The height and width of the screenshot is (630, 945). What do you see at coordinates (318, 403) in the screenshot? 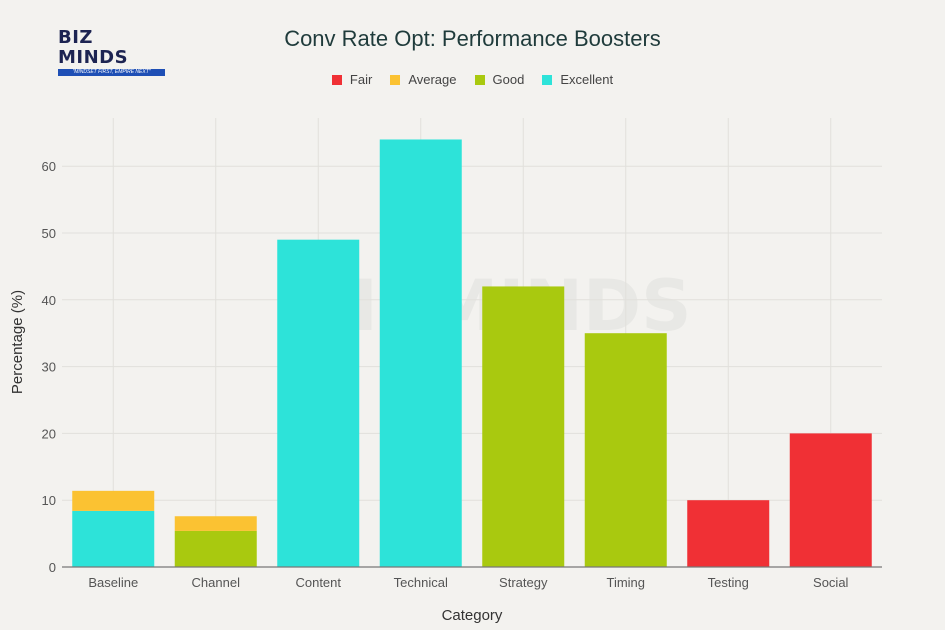
I see `bar-content-excellent` at bounding box center [318, 403].